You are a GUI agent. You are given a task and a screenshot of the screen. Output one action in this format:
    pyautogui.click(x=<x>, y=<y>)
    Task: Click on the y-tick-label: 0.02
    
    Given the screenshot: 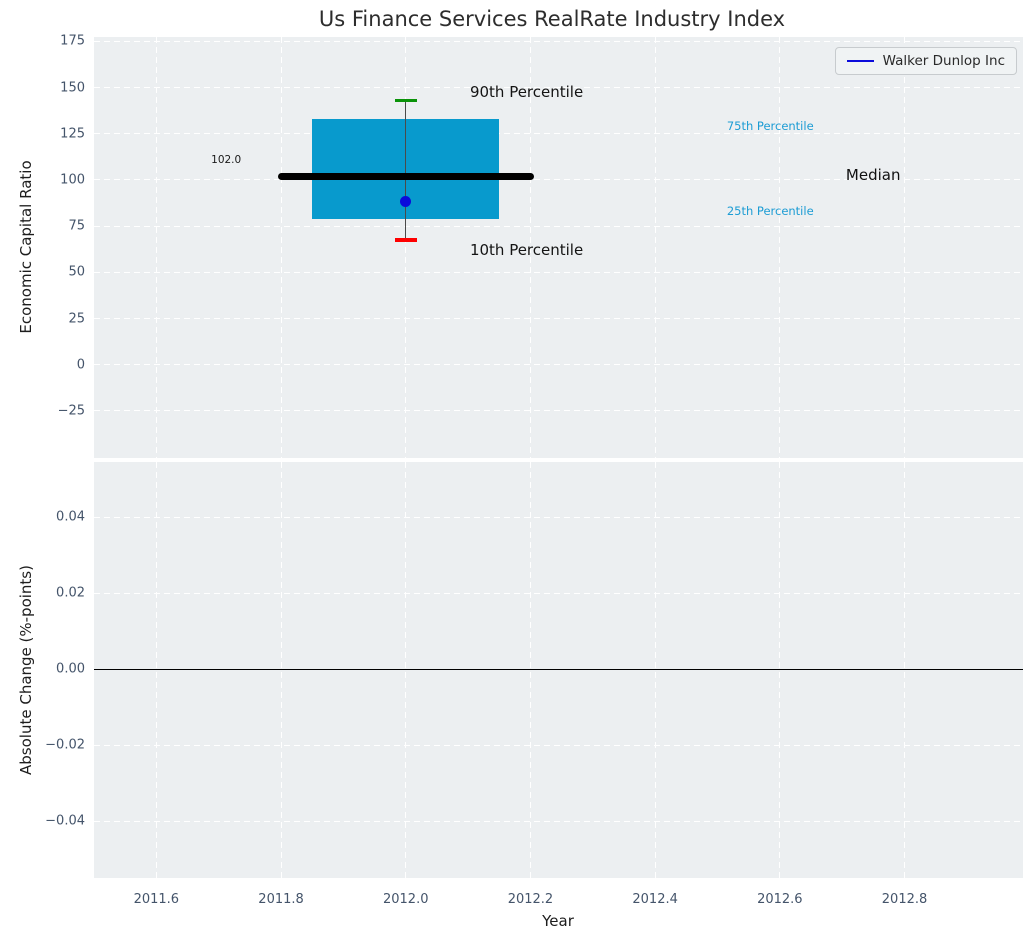 What is the action you would take?
    pyautogui.click(x=70, y=593)
    